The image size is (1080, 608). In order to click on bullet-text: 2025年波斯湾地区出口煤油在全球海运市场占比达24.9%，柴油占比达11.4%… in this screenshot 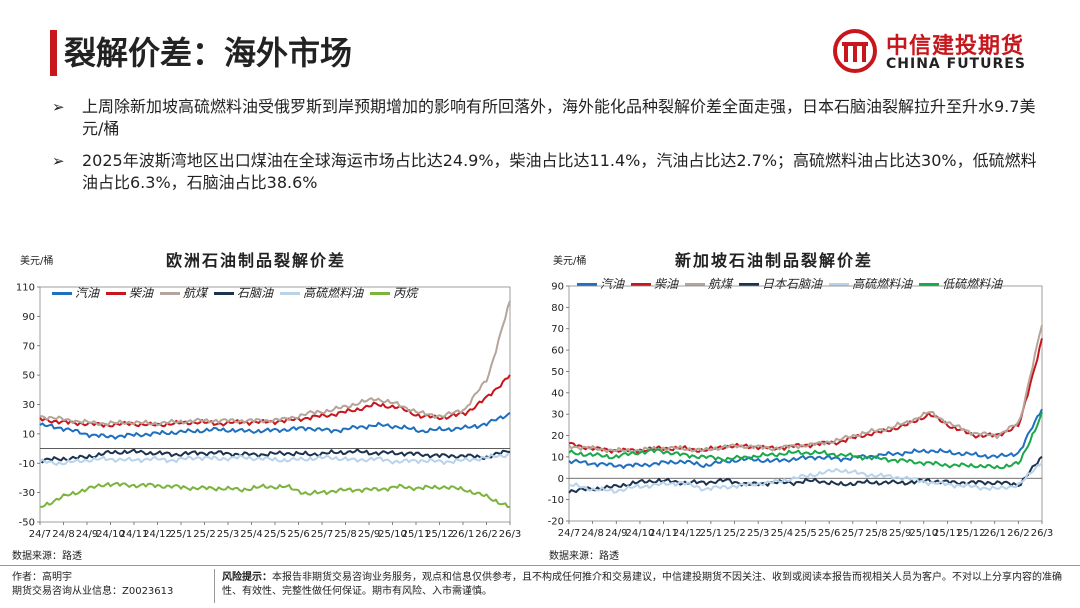, I will do `click(559, 171)`.